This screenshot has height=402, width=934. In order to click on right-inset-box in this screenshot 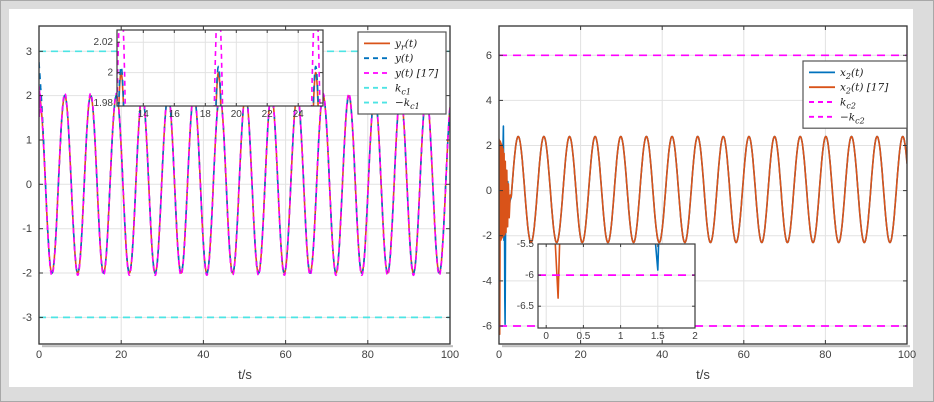, I will do `click(616, 286)`.